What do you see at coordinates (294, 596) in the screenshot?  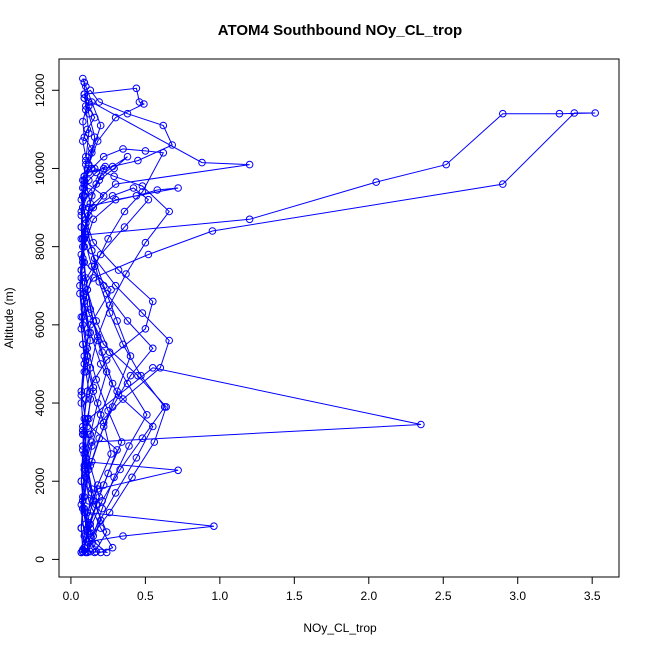 I see `x-tick-label: 1.5` at bounding box center [294, 596].